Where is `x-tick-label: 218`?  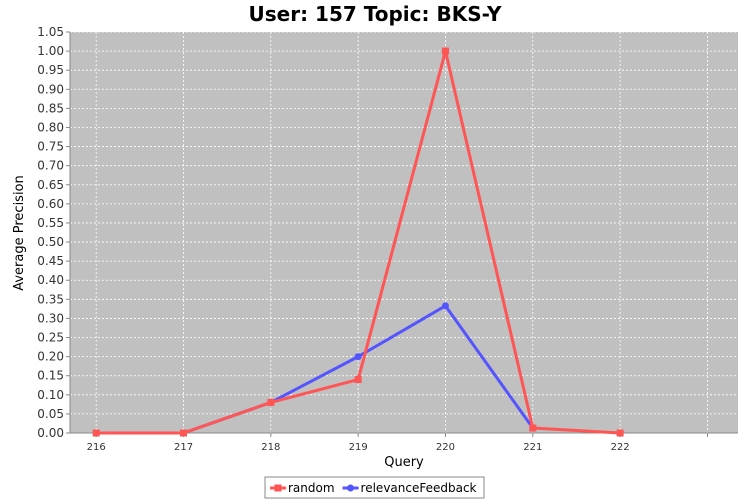
x-tick-label: 218 is located at coordinates (270, 447).